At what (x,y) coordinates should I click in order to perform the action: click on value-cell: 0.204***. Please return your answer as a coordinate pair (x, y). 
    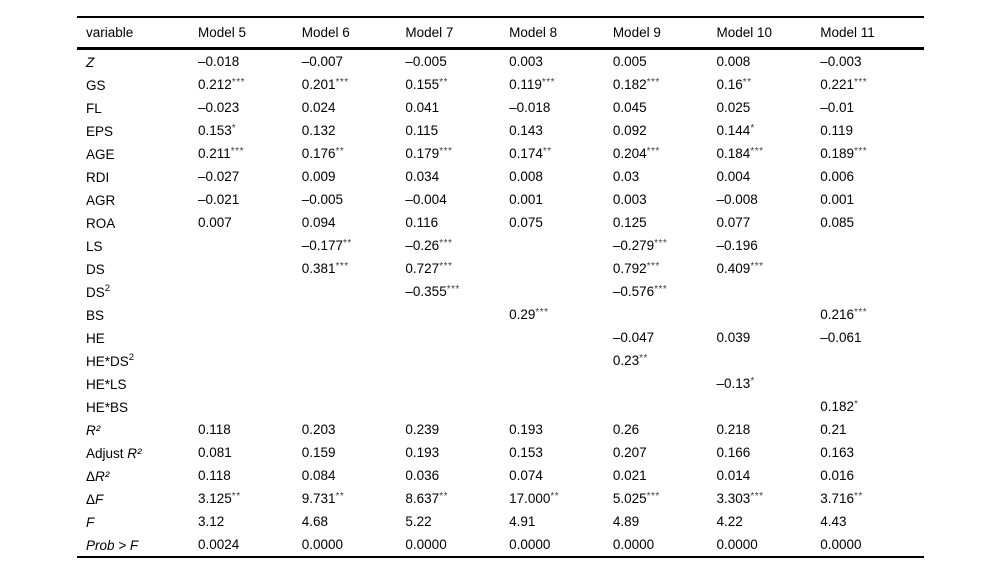
    Looking at the image, I should click on (665, 153).